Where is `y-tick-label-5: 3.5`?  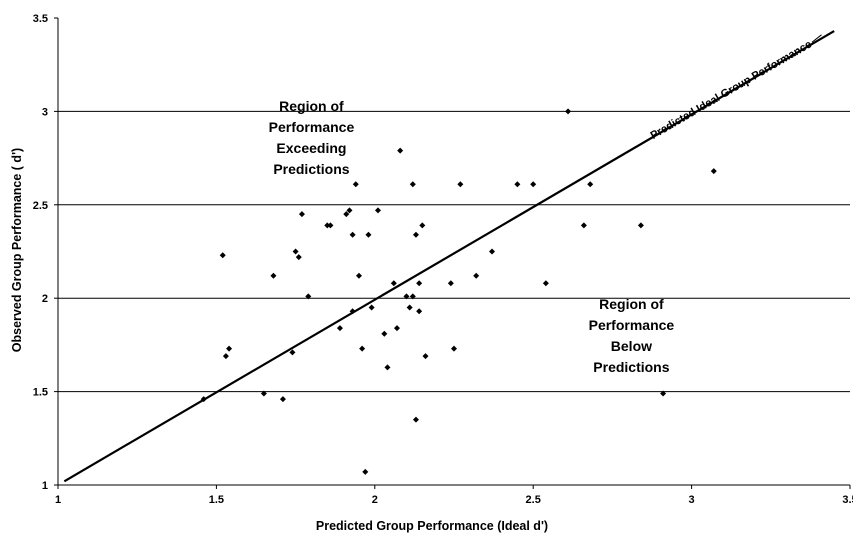 y-tick-label-5: 3.5 is located at coordinates (40, 19).